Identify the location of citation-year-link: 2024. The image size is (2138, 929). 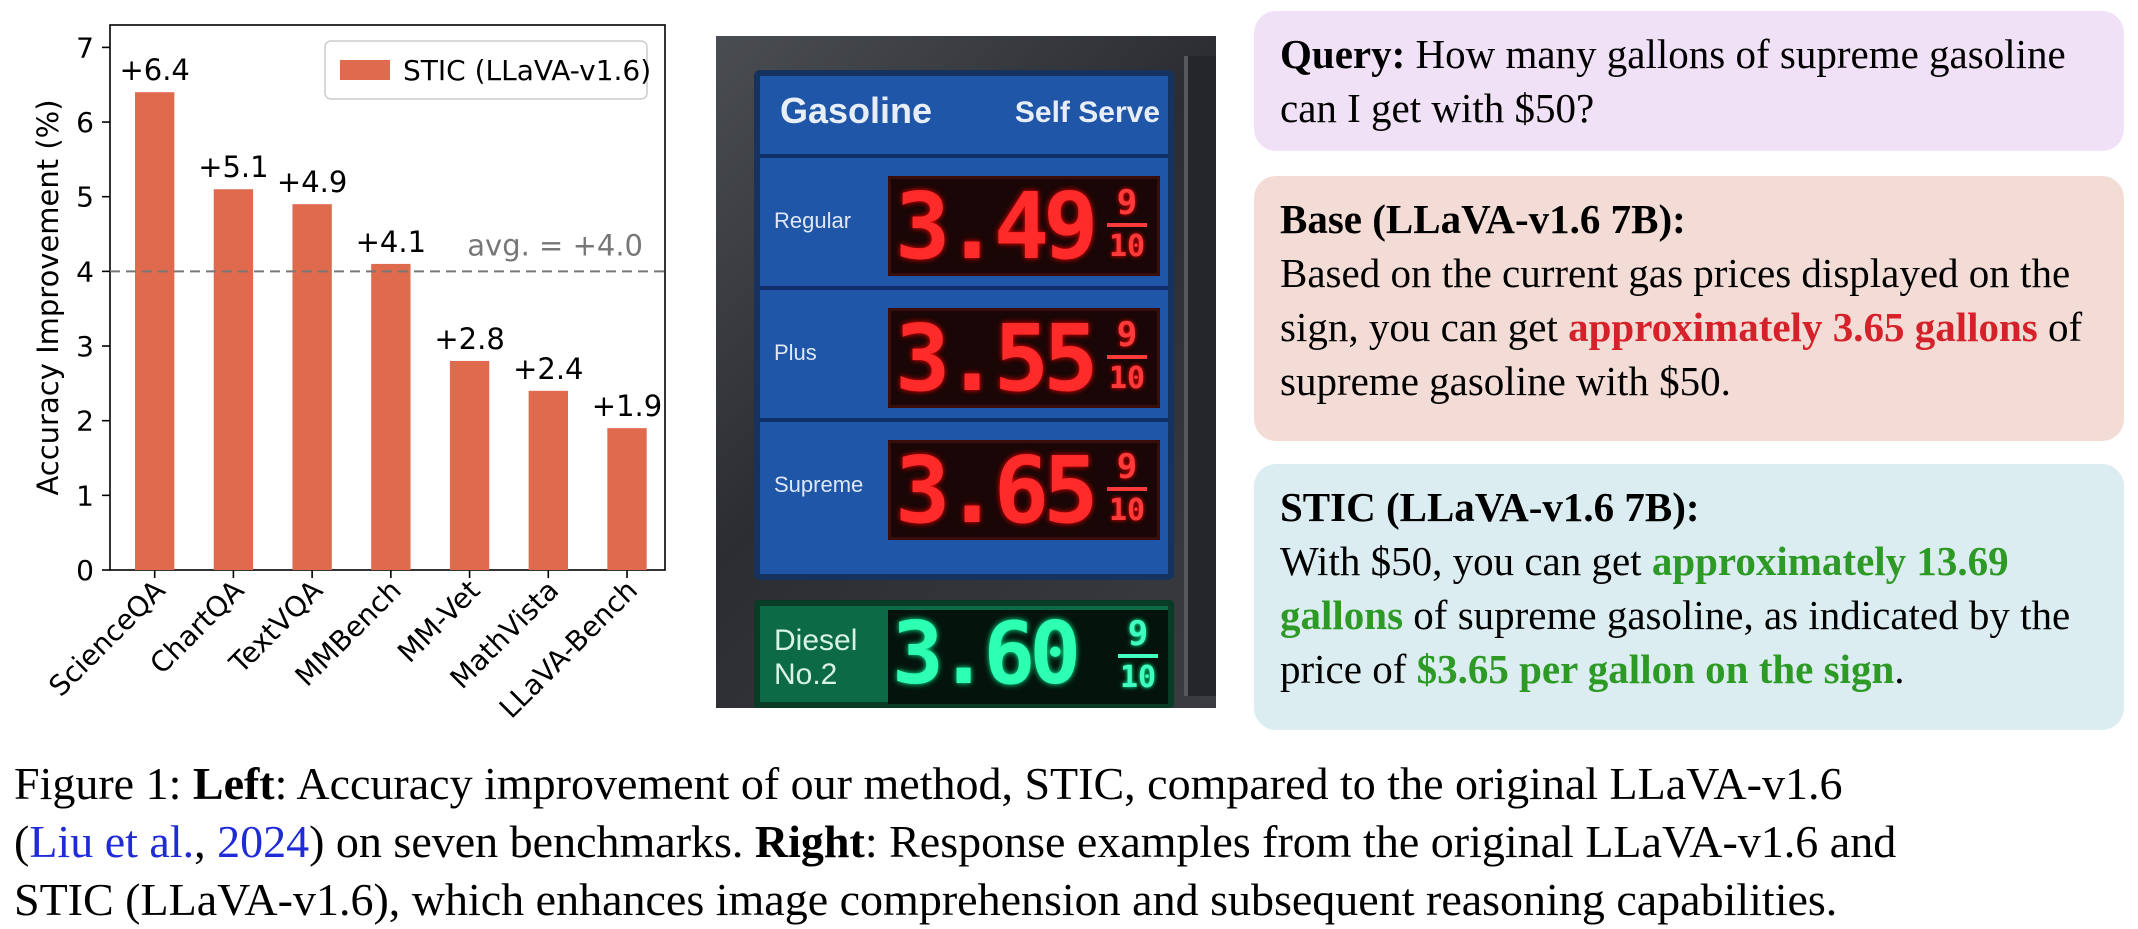
(263, 841).